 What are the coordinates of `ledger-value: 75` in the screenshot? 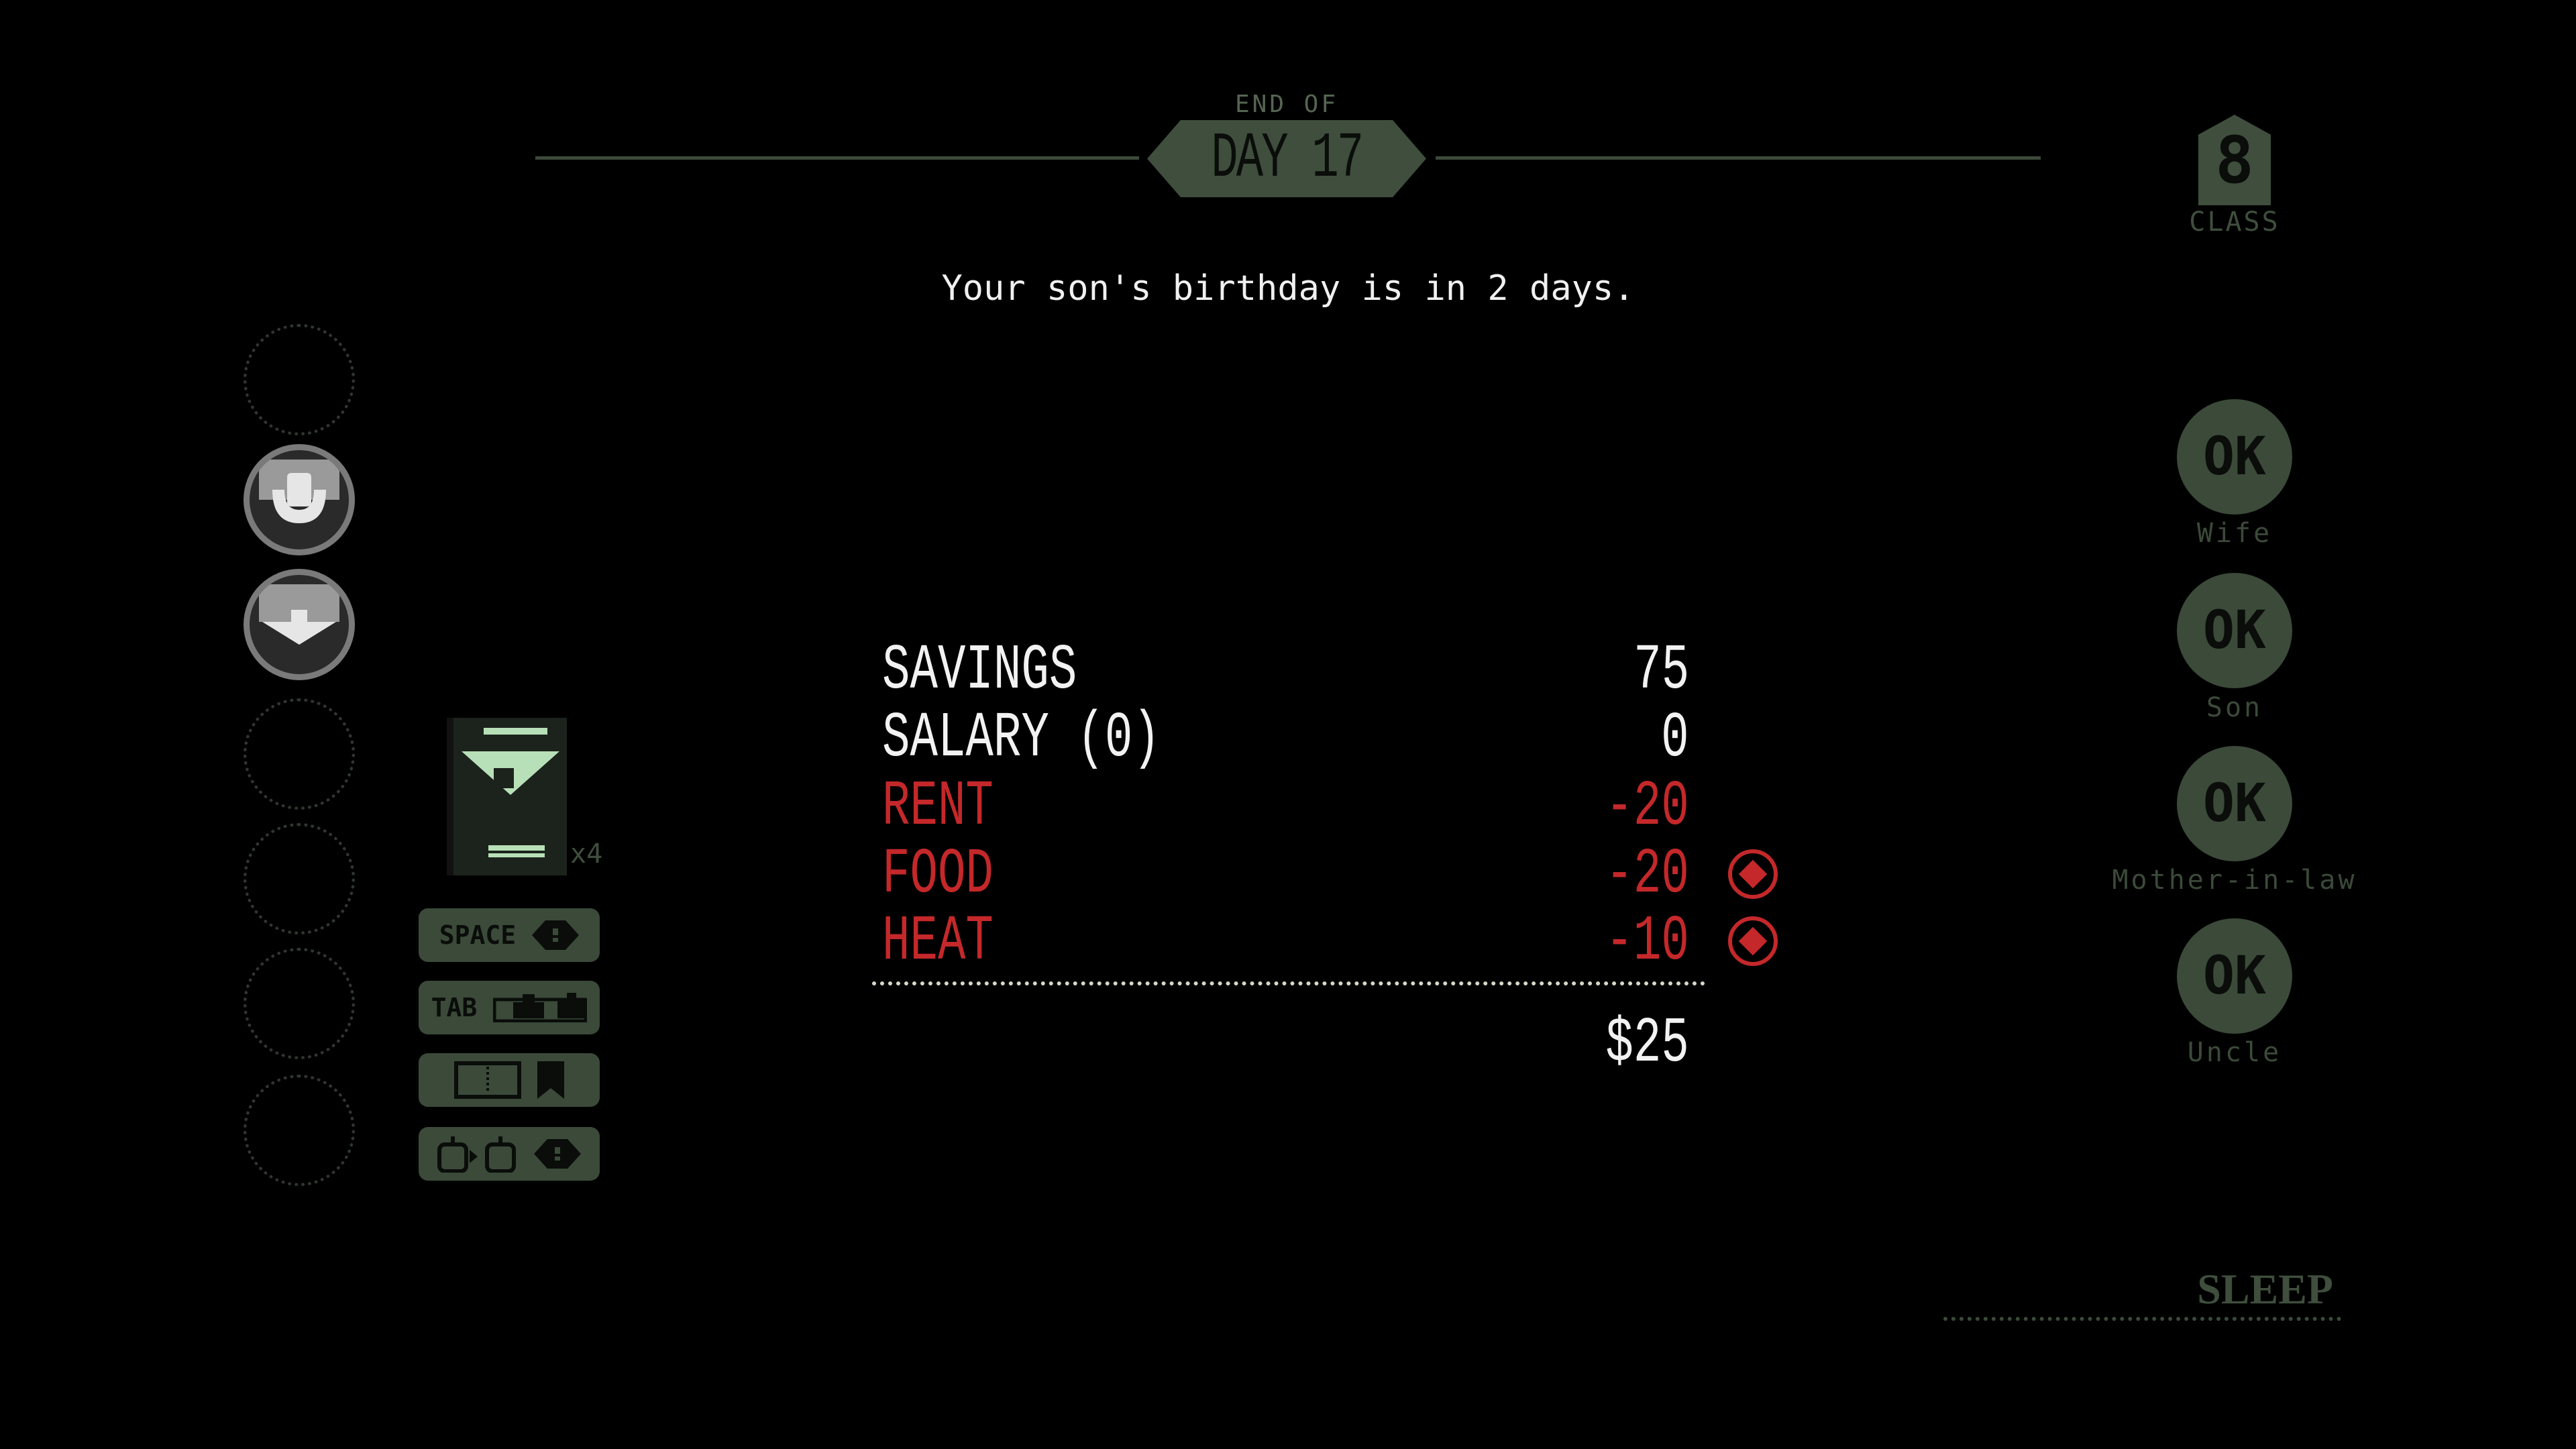 It's located at (1661, 670).